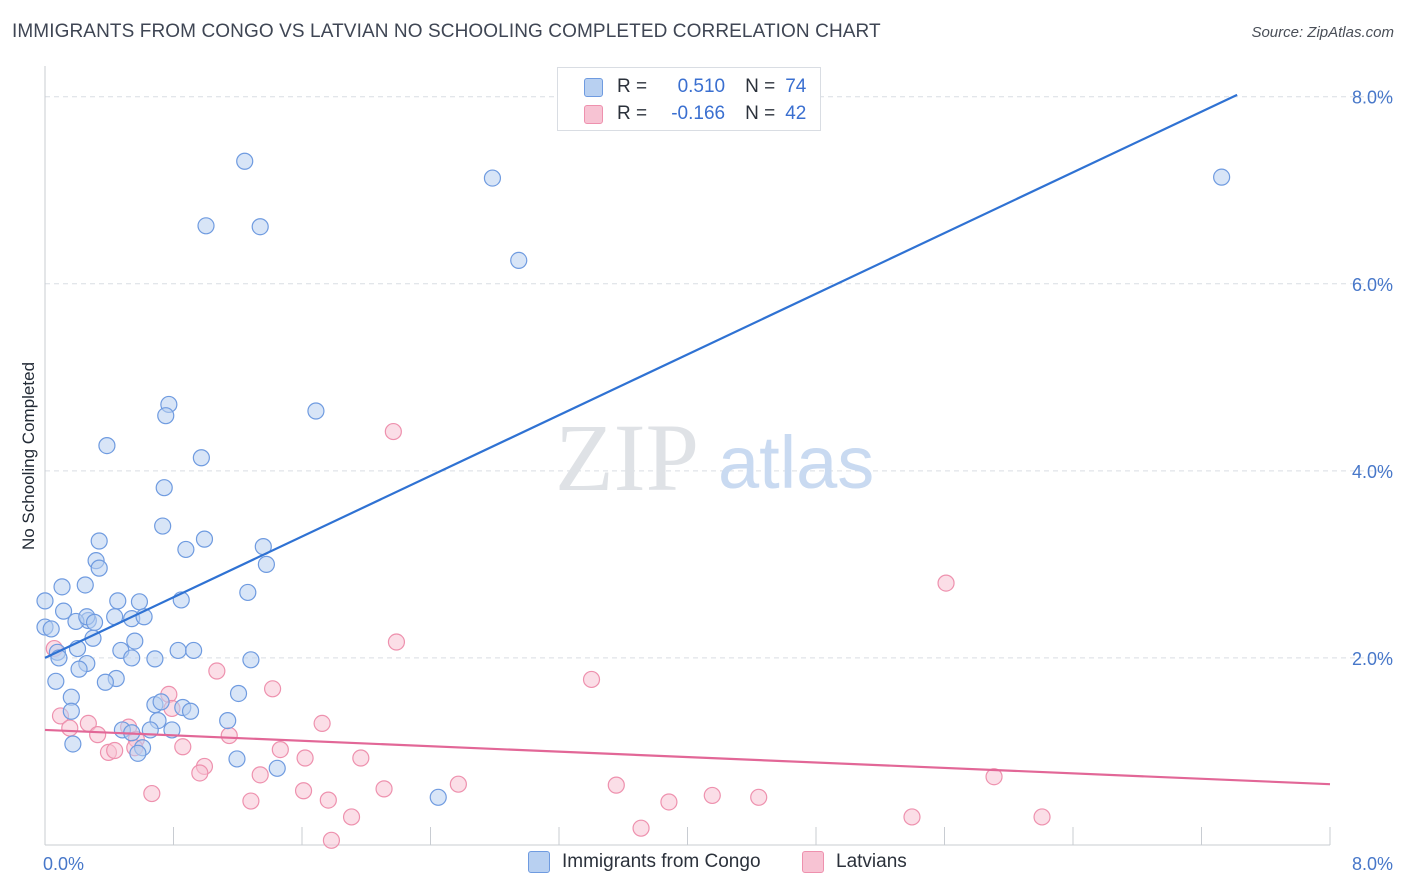  Describe the element at coordinates (698, 113) in the screenshot. I see `legend-r-value-latvians: -0.166` at that location.